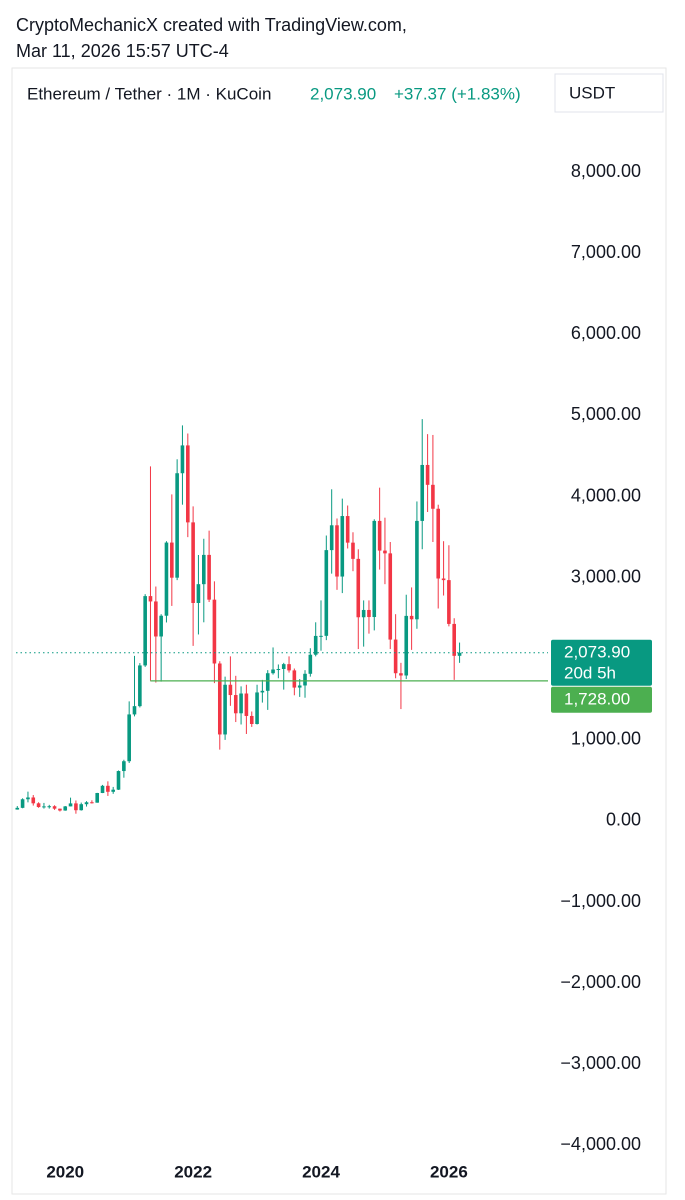 This screenshot has width=685, height=1200. I want to click on y-tick-label: 1,000.00, so click(606, 739).